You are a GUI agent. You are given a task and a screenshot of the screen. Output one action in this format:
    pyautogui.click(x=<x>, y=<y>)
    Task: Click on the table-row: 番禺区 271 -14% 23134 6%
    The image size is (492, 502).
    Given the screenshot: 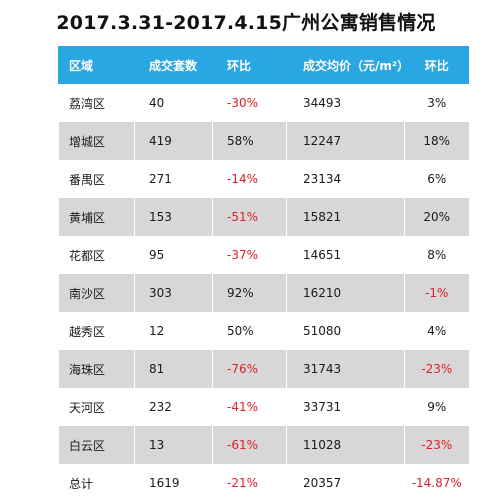 What is the action you would take?
    pyautogui.click(x=263, y=179)
    